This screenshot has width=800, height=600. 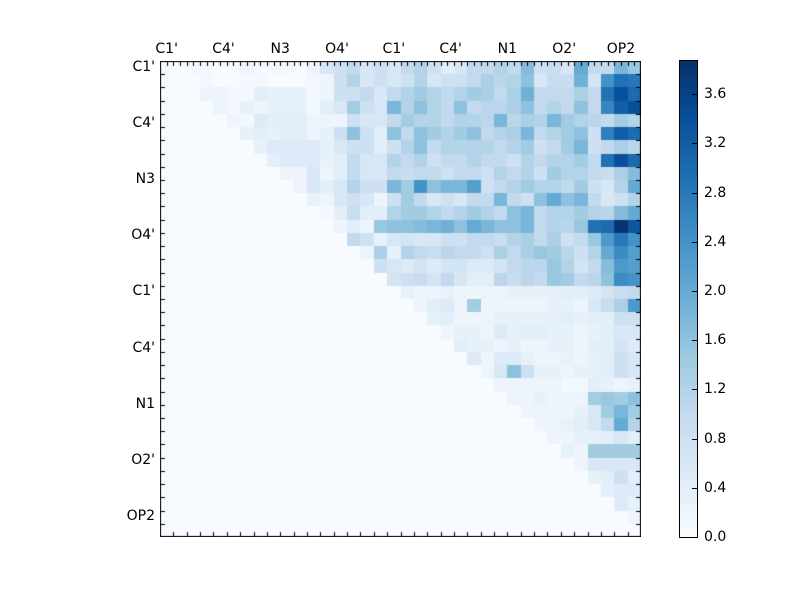 I want to click on x-axis-label: N1, so click(x=507, y=49).